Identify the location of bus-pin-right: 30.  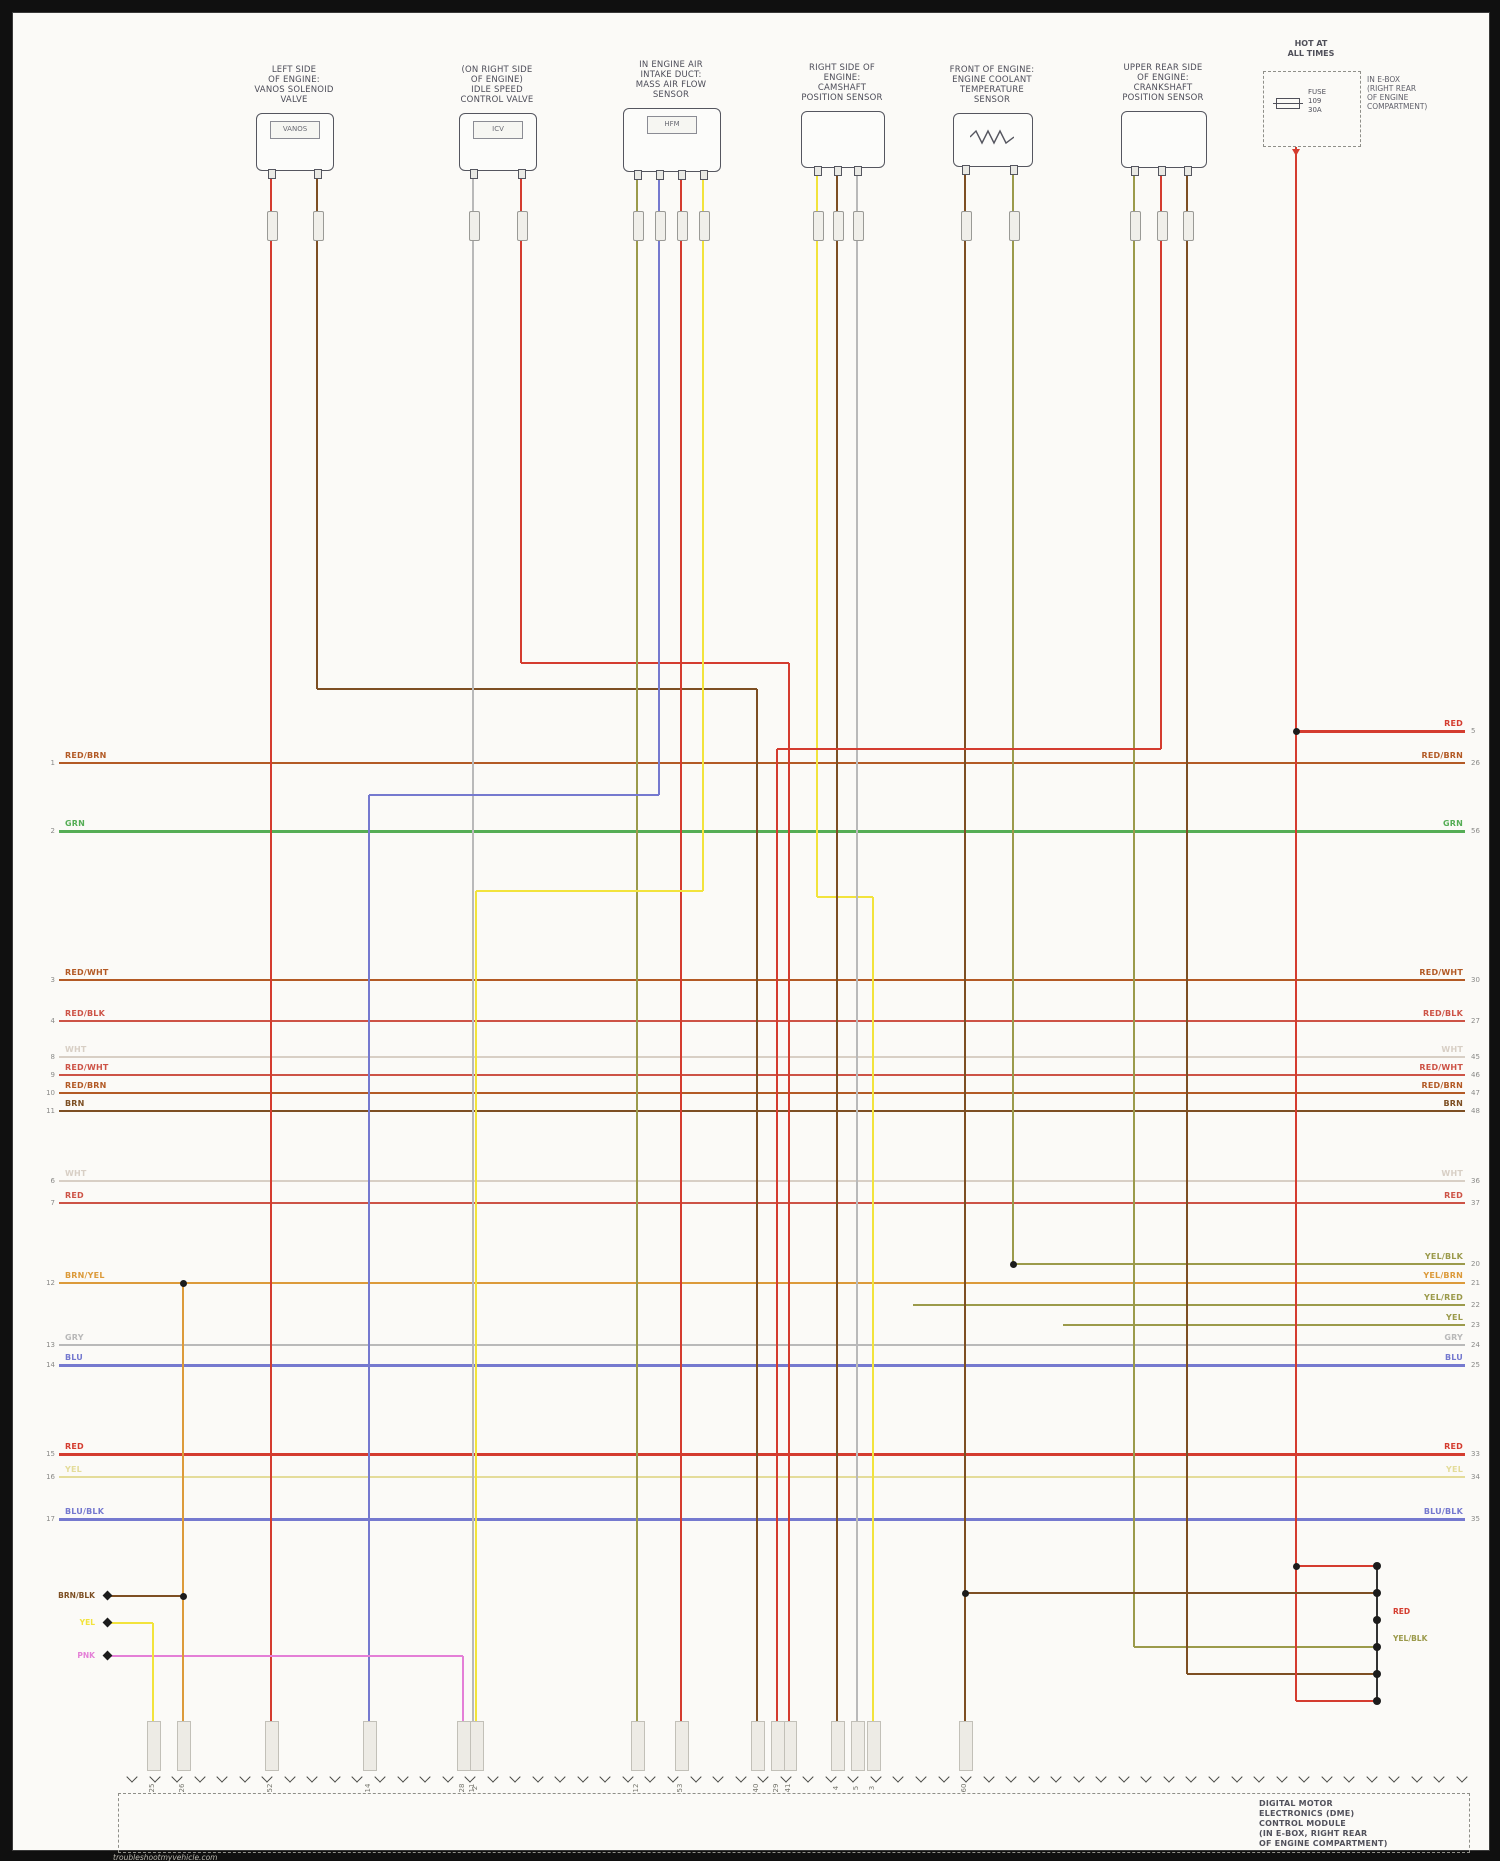
(1475, 980).